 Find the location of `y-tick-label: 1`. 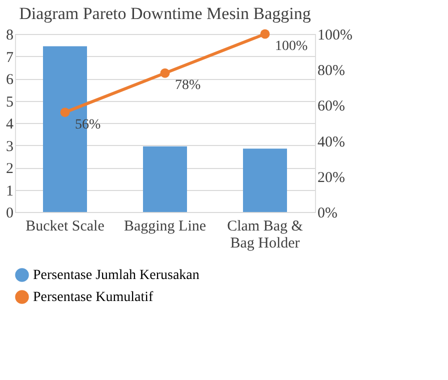

y-tick-label: 1 is located at coordinates (10, 191).